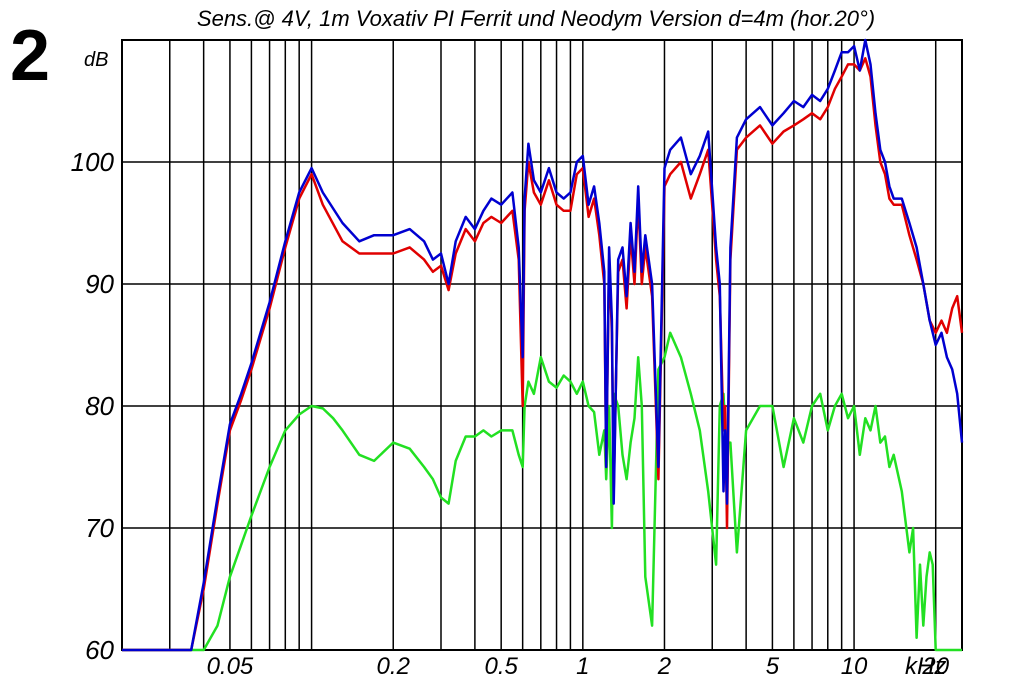  Describe the element at coordinates (99, 650) in the screenshot. I see `y-tick-label: 60` at that location.